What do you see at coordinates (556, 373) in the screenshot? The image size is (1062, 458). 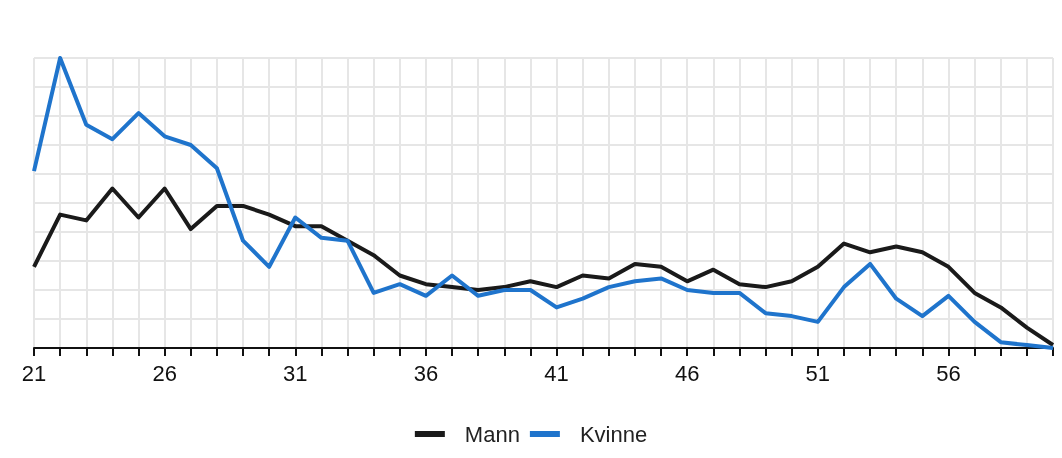 I see `x-tick-label: 41` at bounding box center [556, 373].